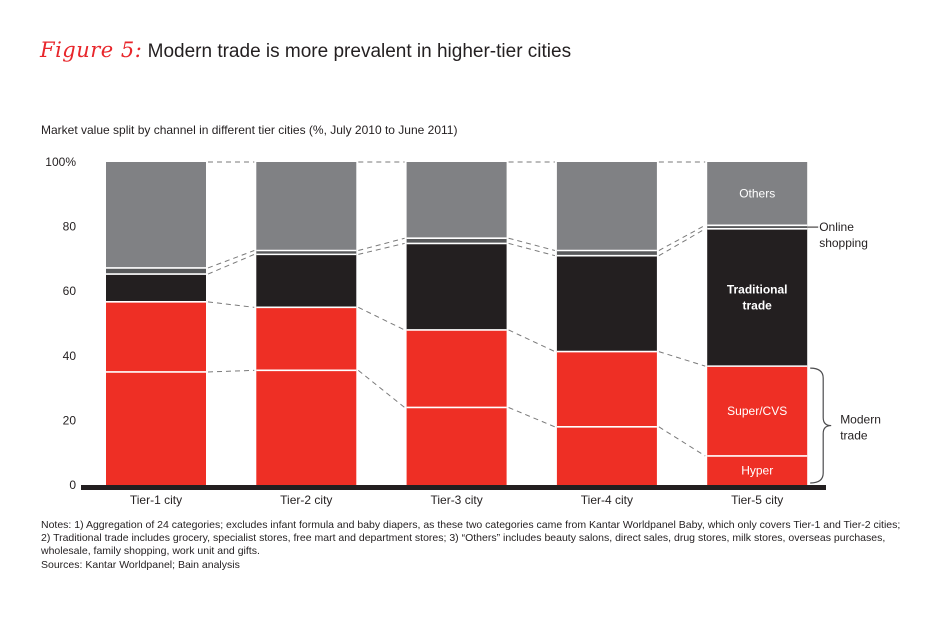  Describe the element at coordinates (91, 50) in the screenshot. I see `figure-number: Figure 5:` at that location.